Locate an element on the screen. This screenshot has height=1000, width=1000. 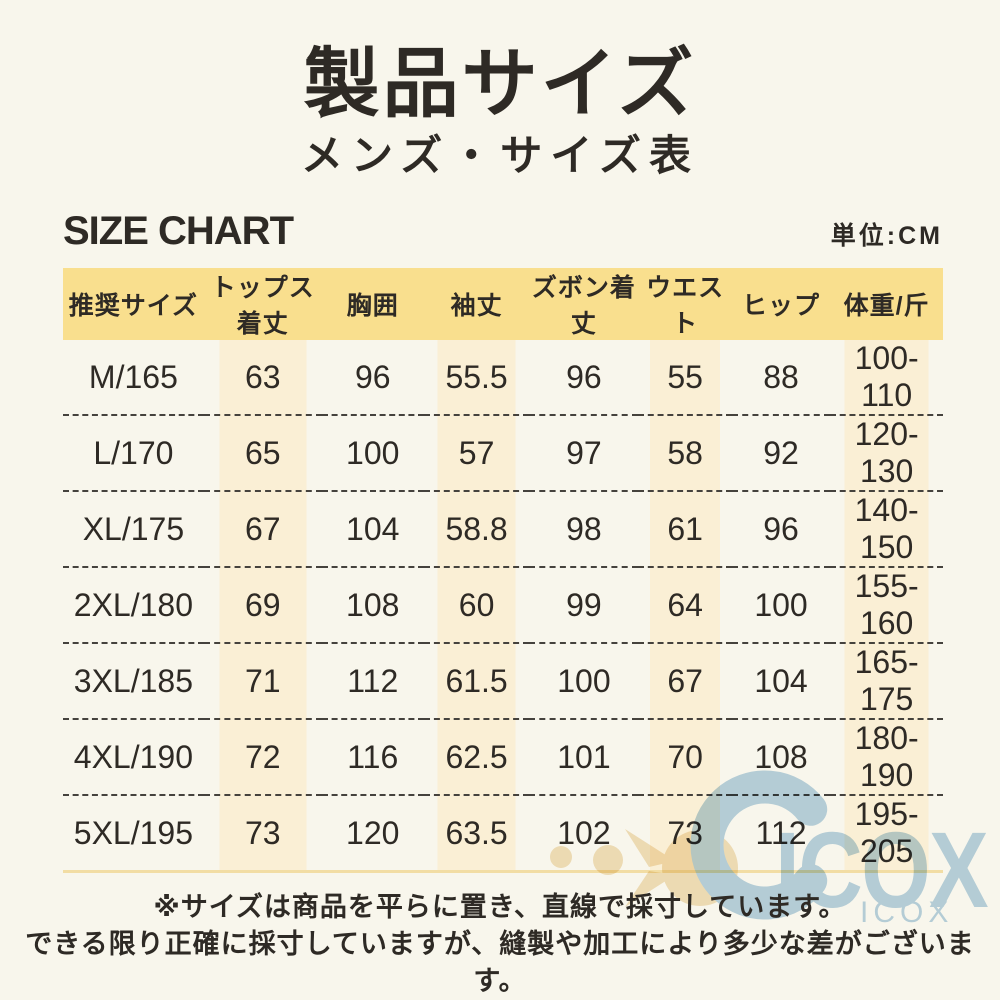
measurement-note-2: できる限り正確に採寸していますが、縫製や加工により多少な差がございます。 is located at coordinates (500, 962).